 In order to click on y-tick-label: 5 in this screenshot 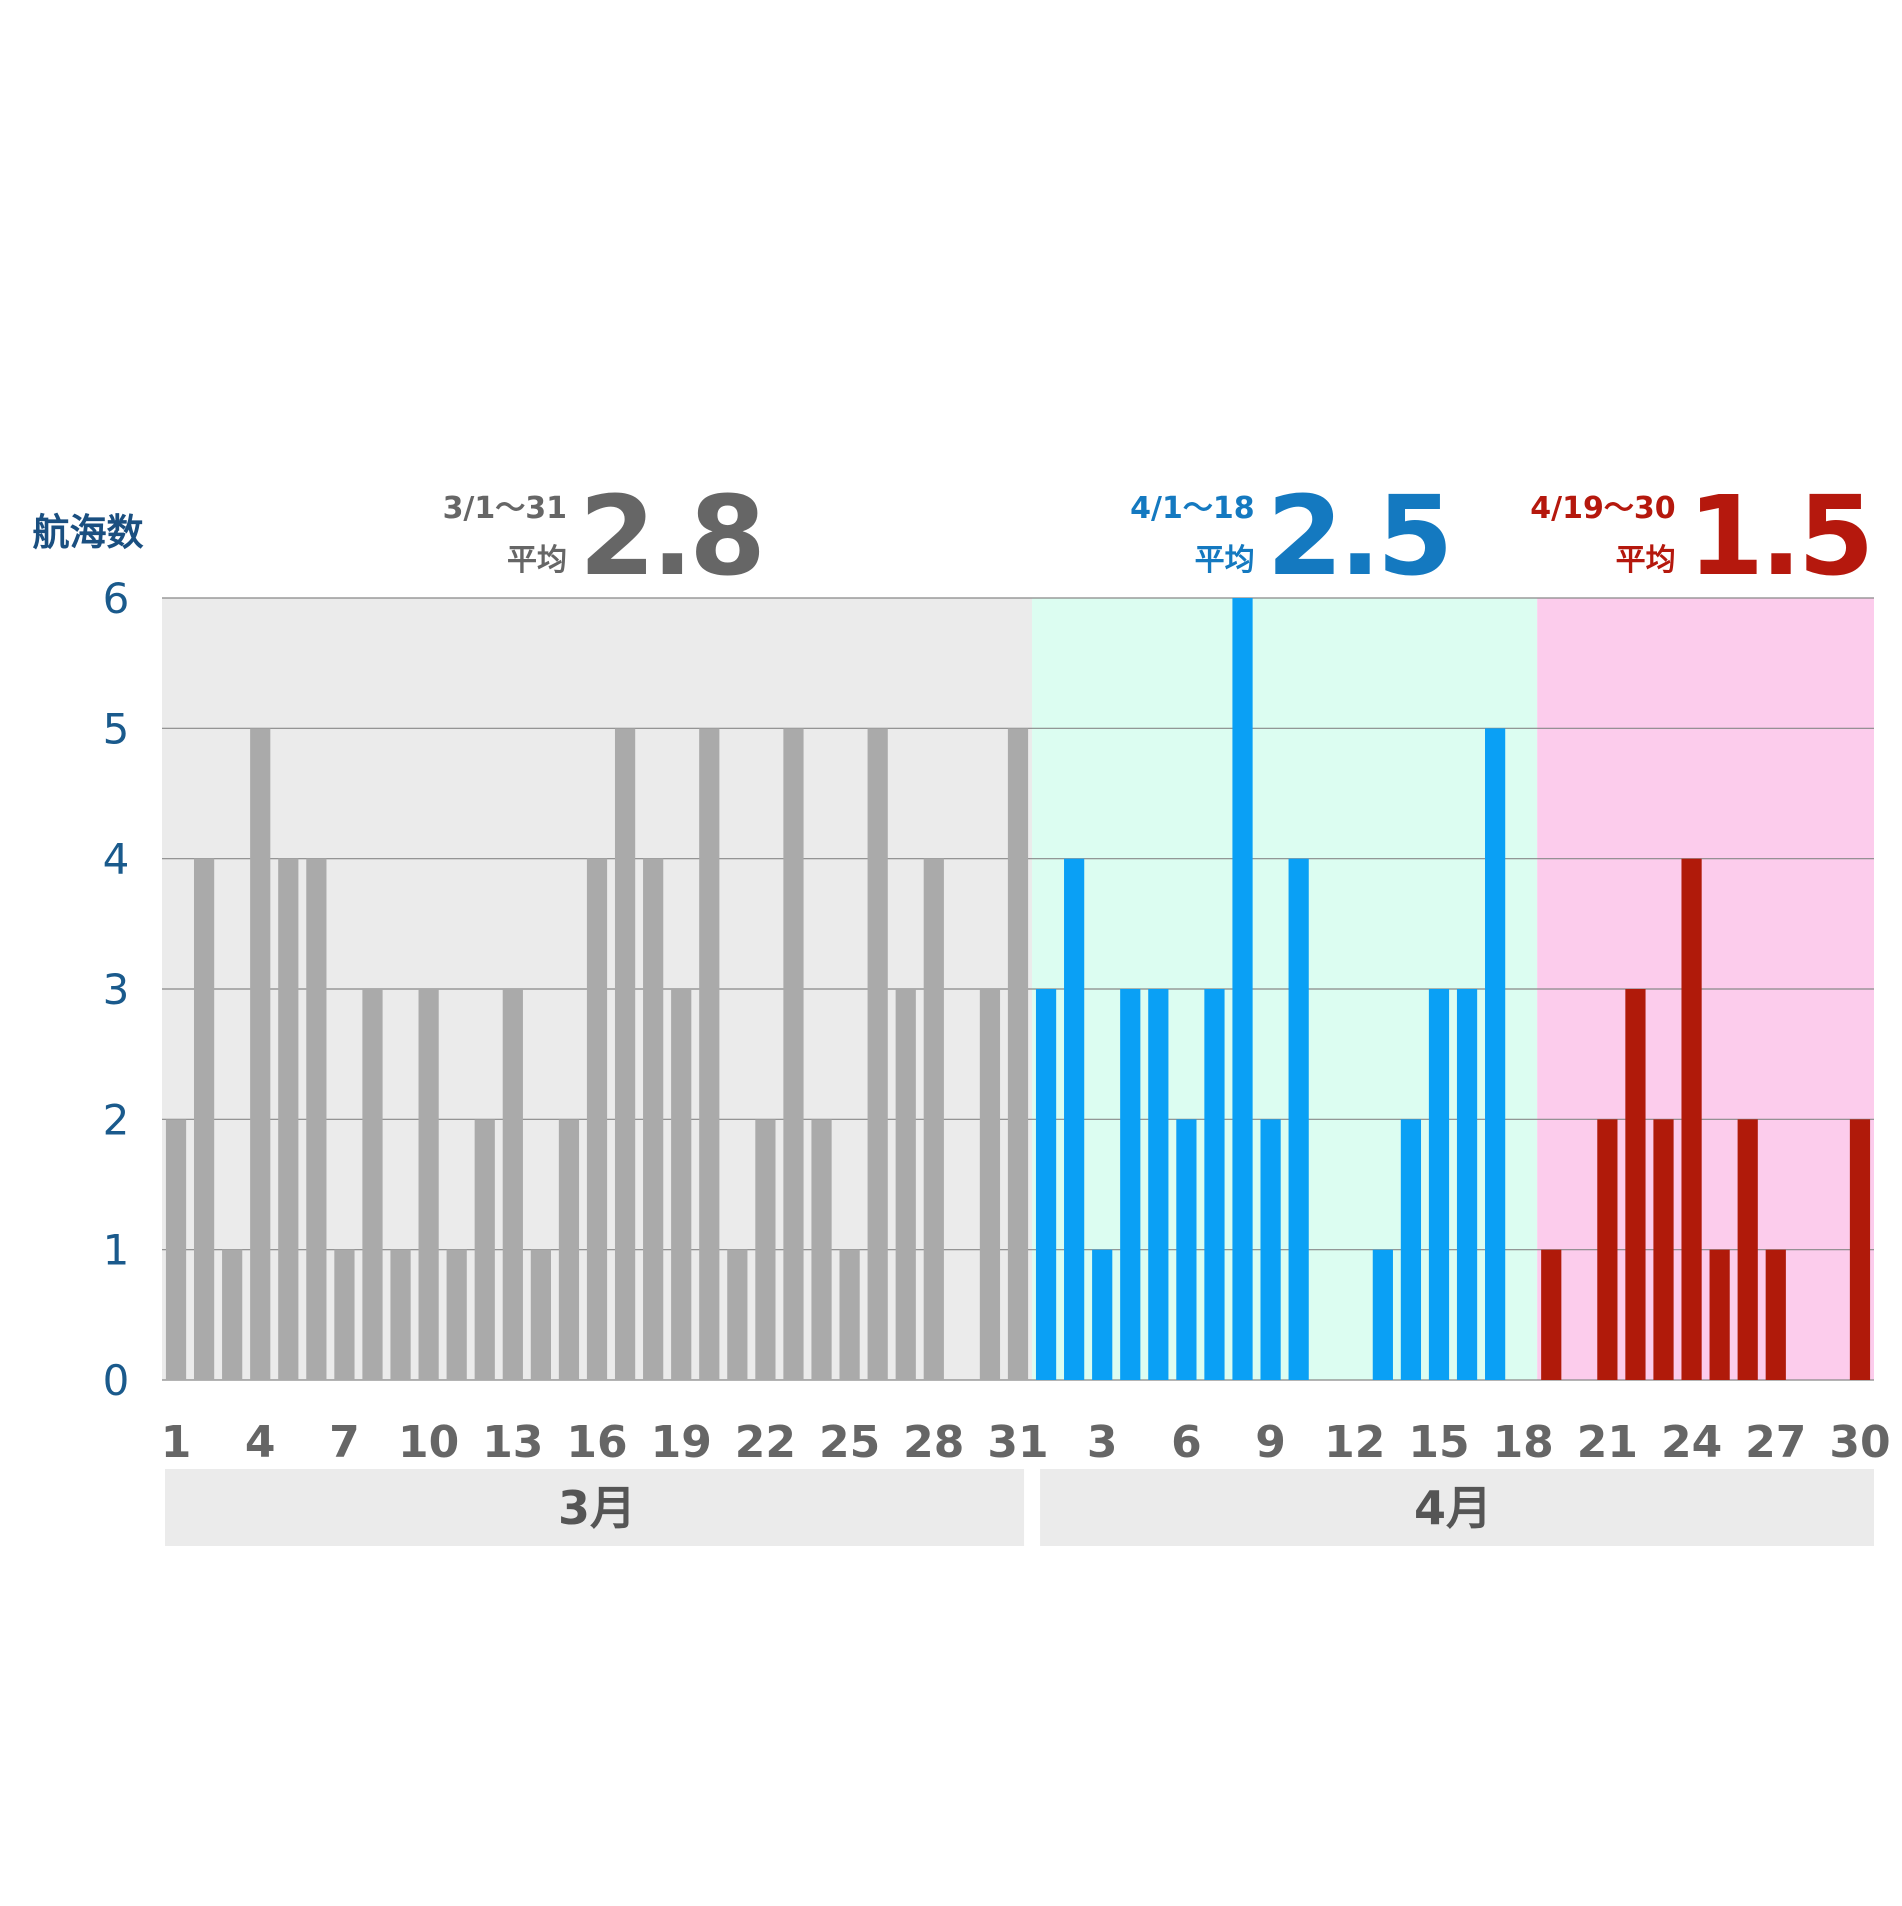, I will do `click(116, 728)`.